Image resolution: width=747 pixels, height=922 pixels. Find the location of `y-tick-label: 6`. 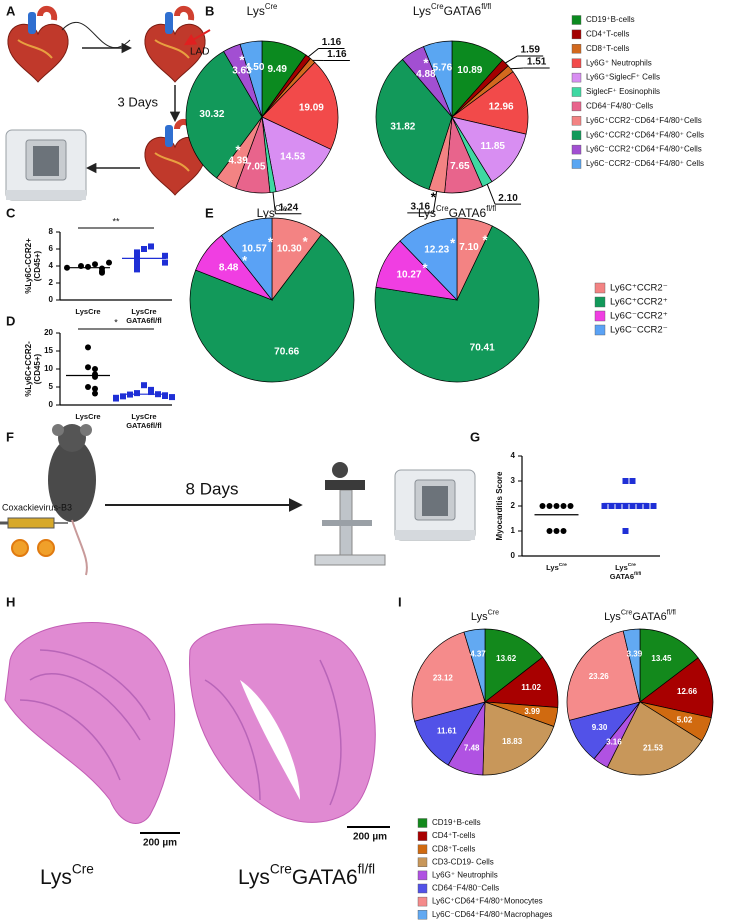

y-tick-label: 6 is located at coordinates (51, 248).